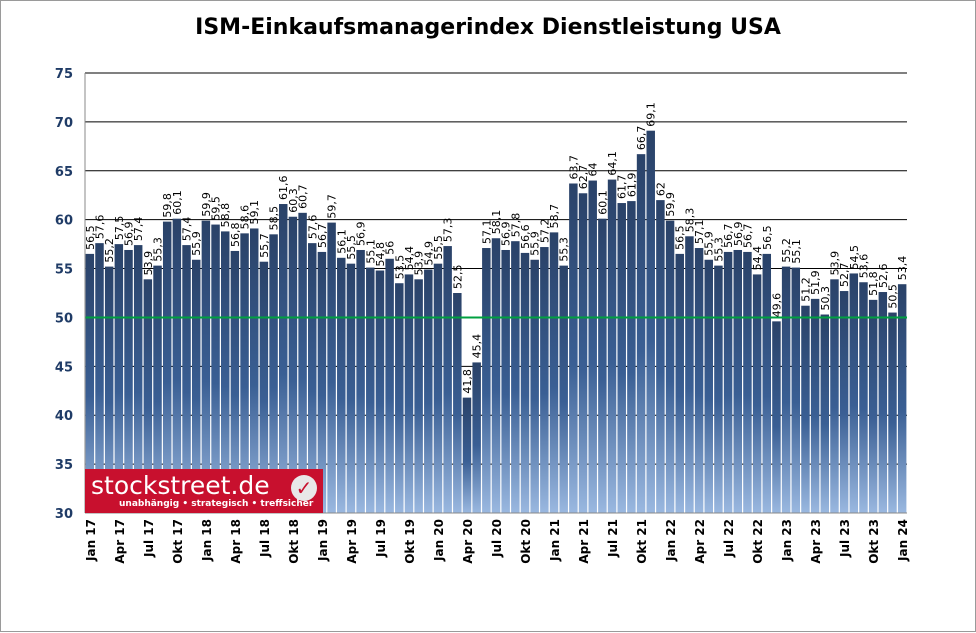 This screenshot has height=633, width=976. I want to click on data-label: 51,2, so click(805, 289).